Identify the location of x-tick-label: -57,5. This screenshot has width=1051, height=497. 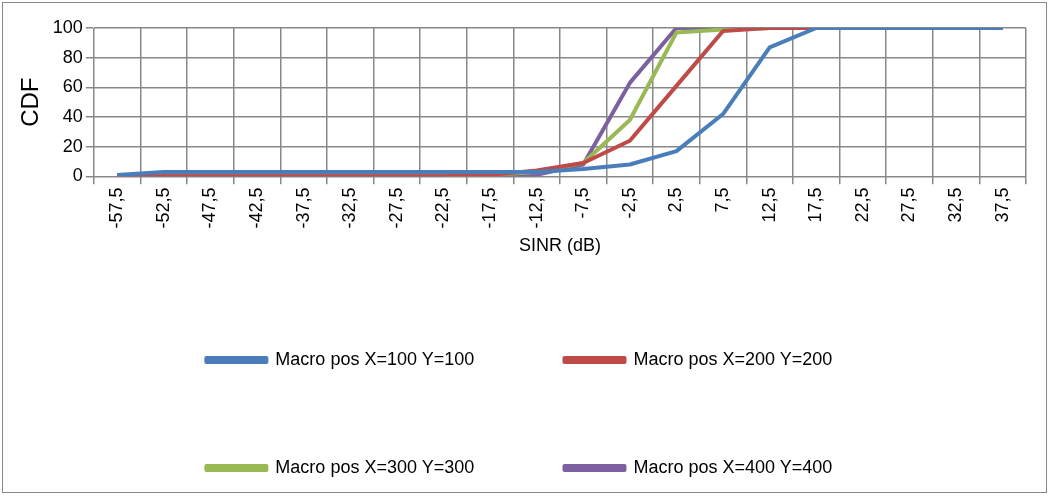
(116, 208).